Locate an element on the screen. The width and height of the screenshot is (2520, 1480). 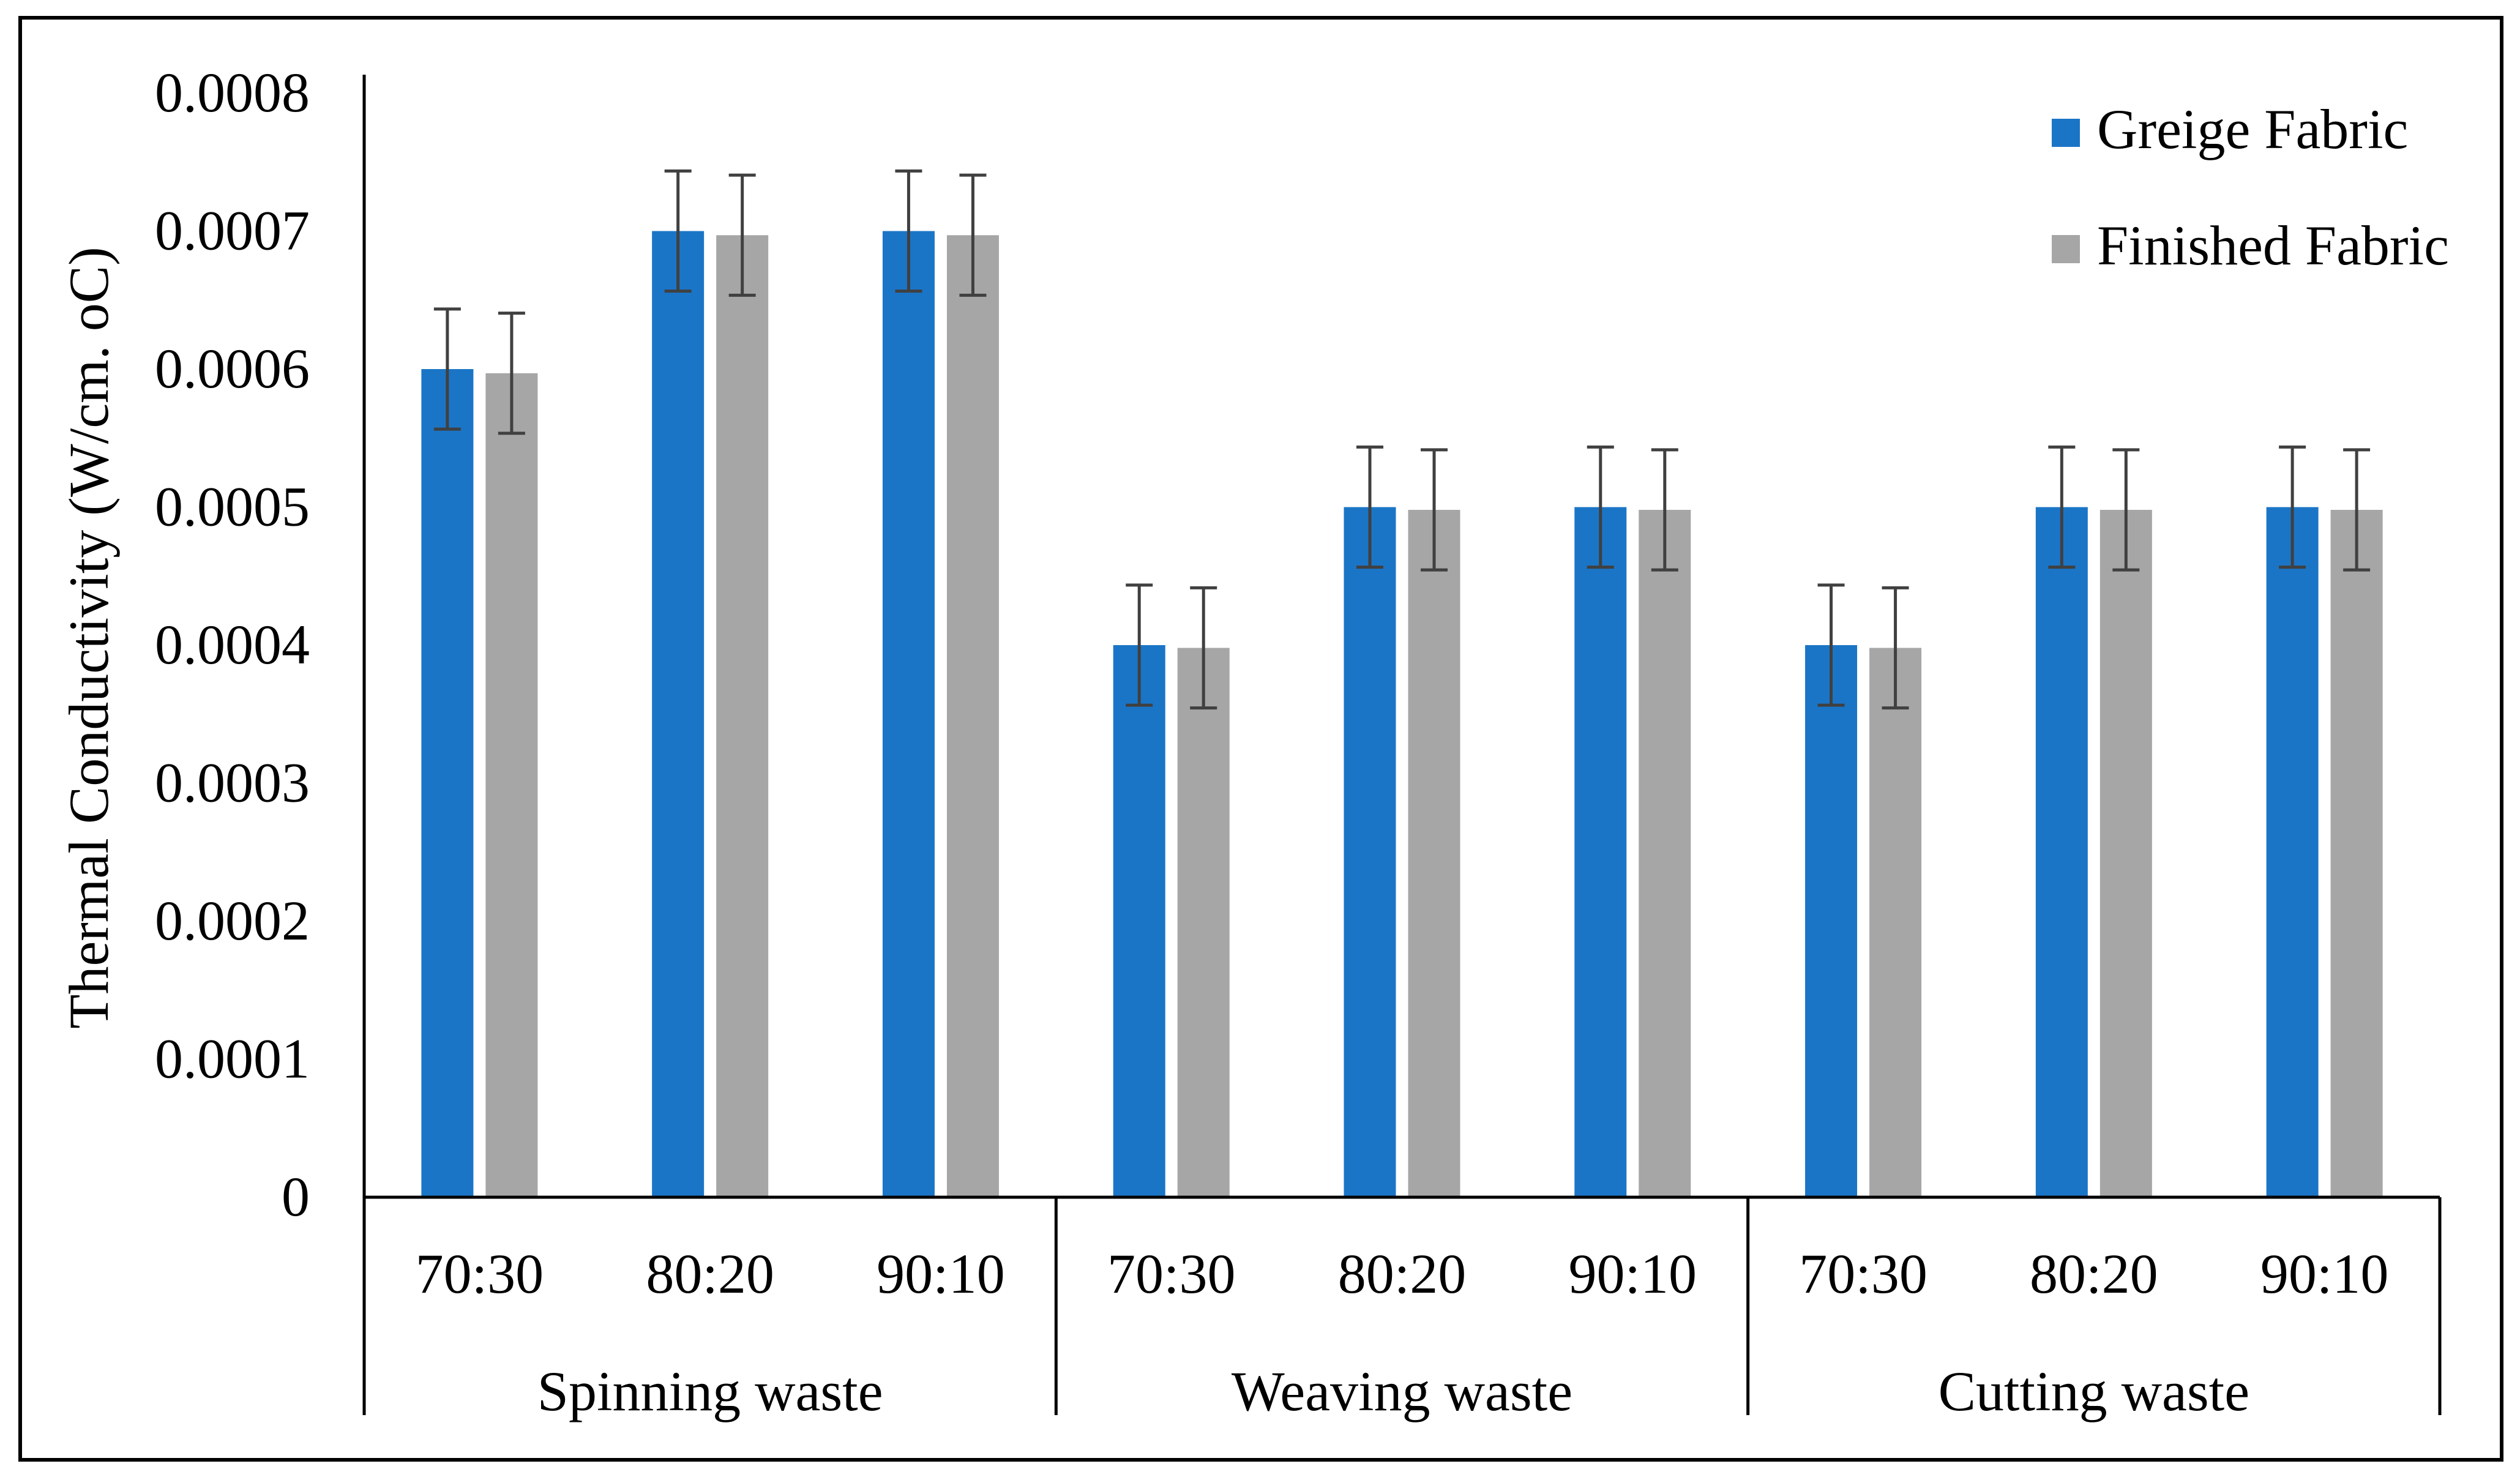
y-tick-label: 0.0008 is located at coordinates (232, 92).